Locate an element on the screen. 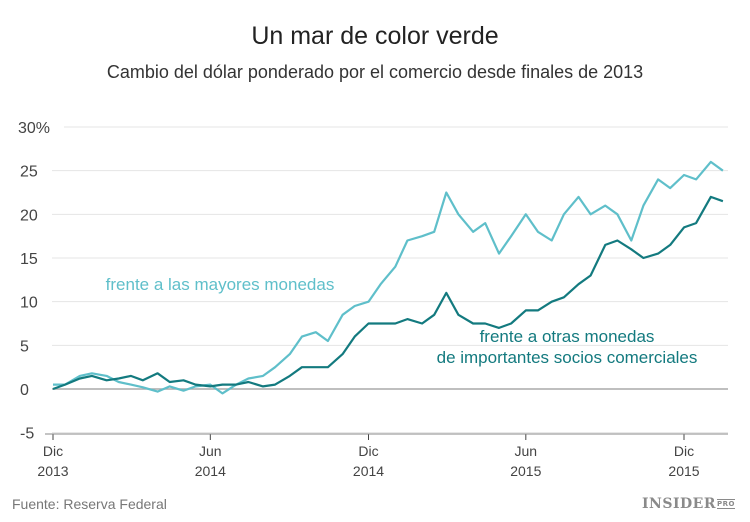  series-label-major: frente a las mayores monedas is located at coordinates (220, 284).